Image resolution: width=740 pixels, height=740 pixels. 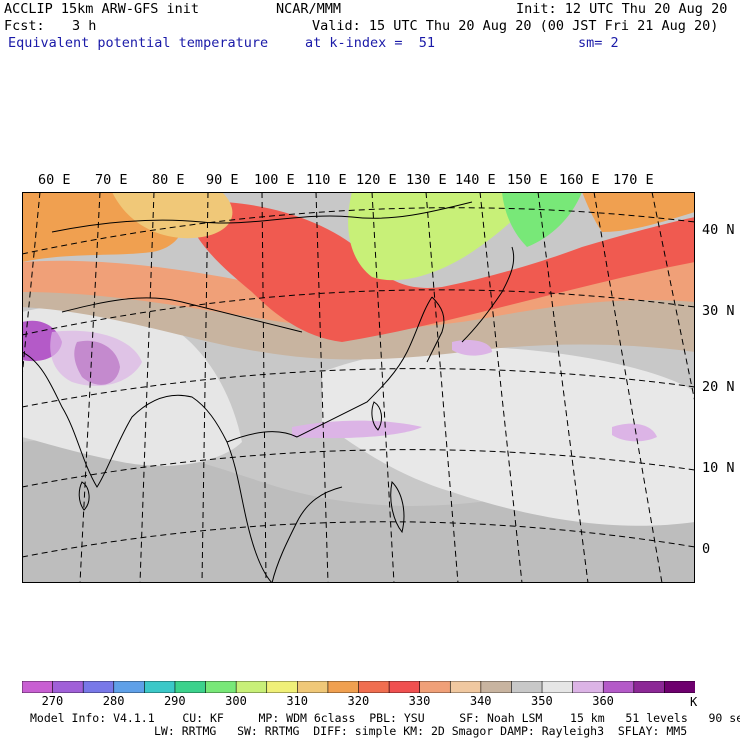 What do you see at coordinates (222, 180) in the screenshot?
I see `lon-label: 90 E` at bounding box center [222, 180].